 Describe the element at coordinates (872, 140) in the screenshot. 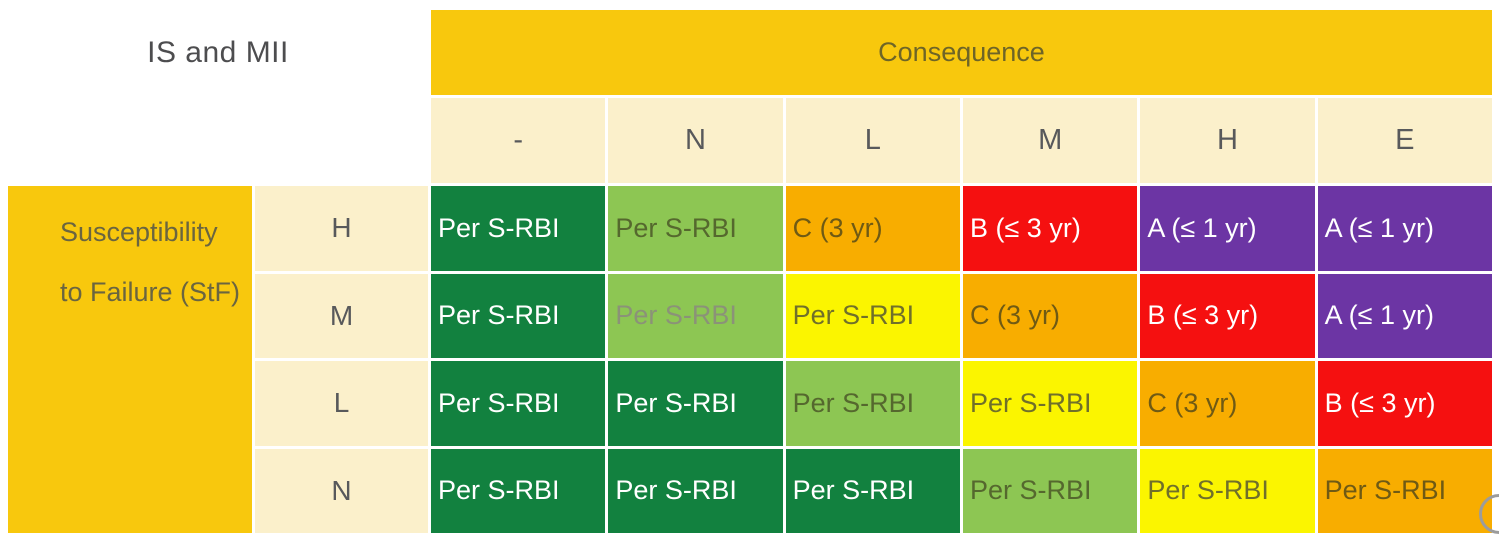

I see `column-header: L` at that location.